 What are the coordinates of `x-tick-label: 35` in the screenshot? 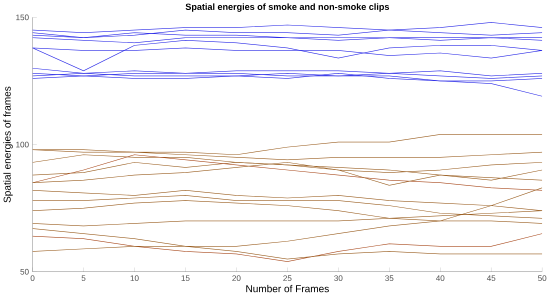 It's located at (389, 279).